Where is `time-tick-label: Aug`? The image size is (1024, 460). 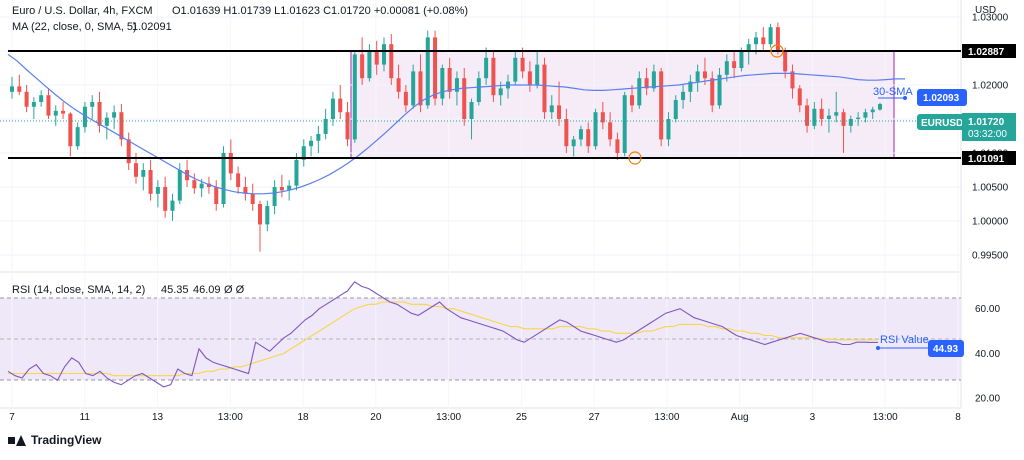 time-tick-label: Aug is located at coordinates (740, 417).